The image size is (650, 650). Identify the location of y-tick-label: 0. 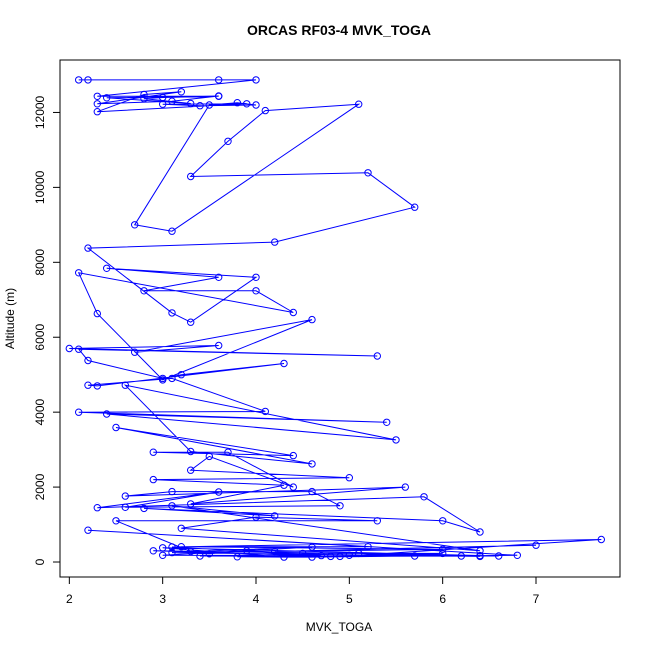
(40, 561).